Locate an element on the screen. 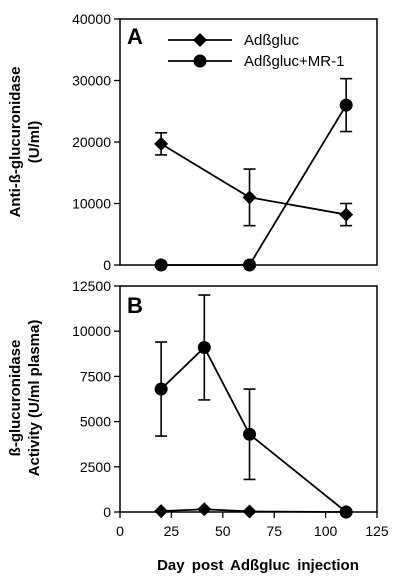 This screenshot has width=400, height=581. panel-b-ylabel-line1: ß-glucuronidase is located at coordinates (15, 398).